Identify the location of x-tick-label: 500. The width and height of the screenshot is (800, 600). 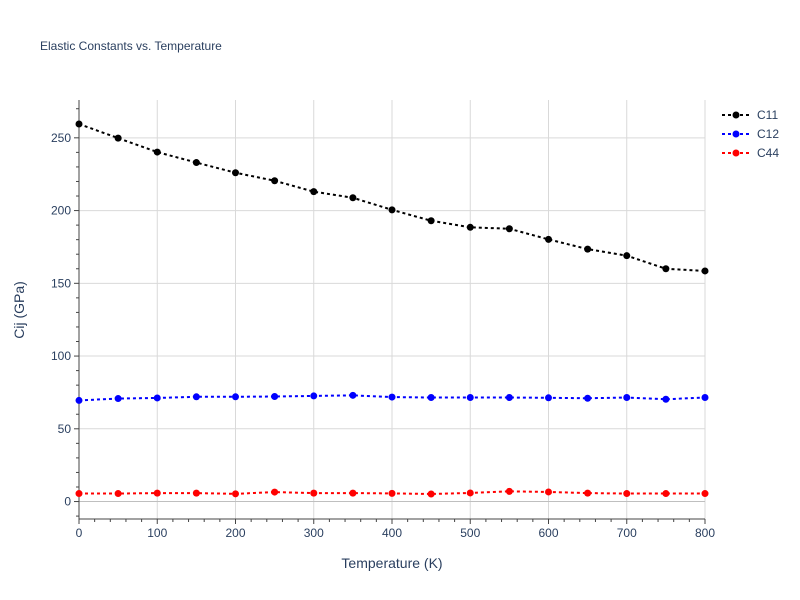
(470, 533).